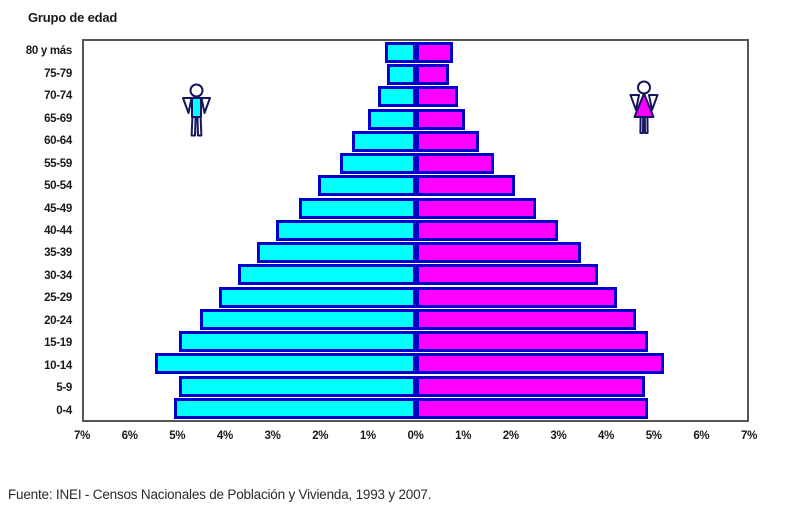 Image resolution: width=805 pixels, height=512 pixels. What do you see at coordinates (58, 163) in the screenshot?
I see `age-group-label: 55-59` at bounding box center [58, 163].